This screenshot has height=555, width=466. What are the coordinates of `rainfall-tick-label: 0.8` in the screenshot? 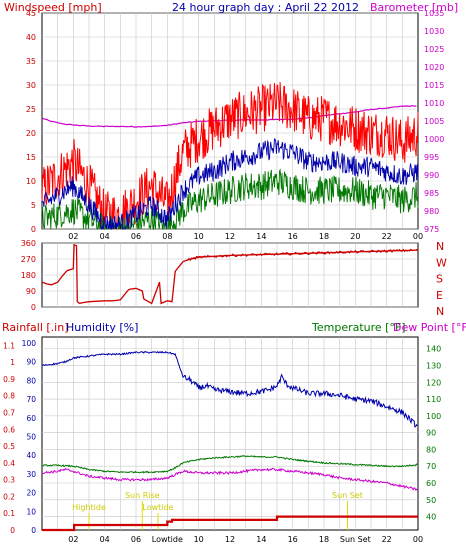 It's located at (9, 396).